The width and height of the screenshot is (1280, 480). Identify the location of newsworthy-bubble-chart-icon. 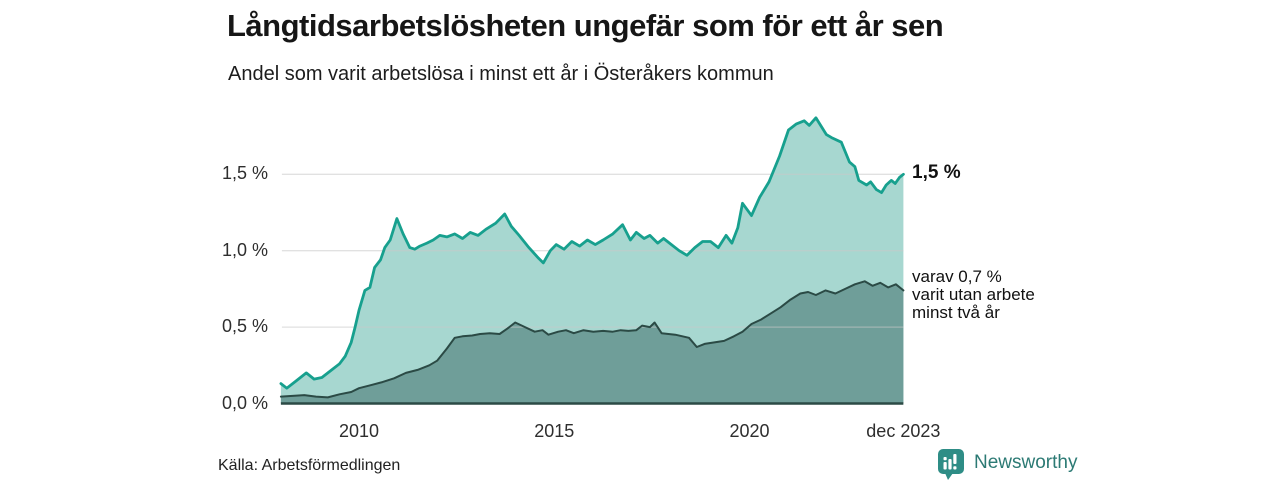
(951, 464).